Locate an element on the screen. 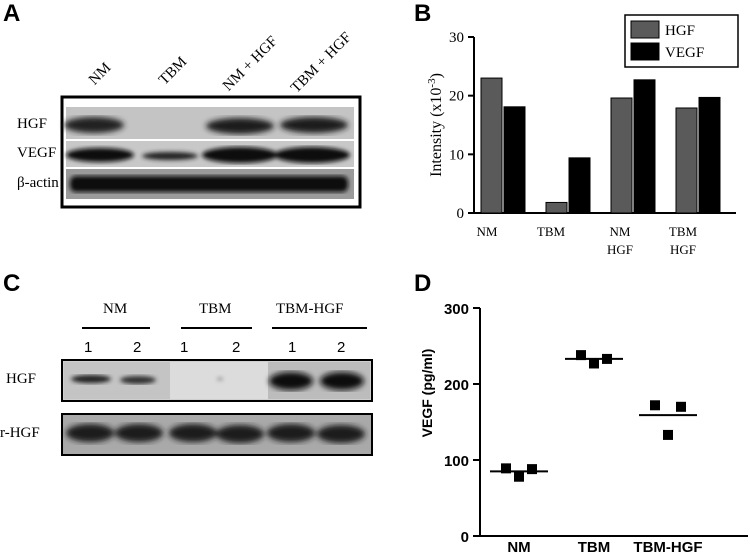 The image size is (750, 556). d-x-tick-label: NM is located at coordinates (518, 547).